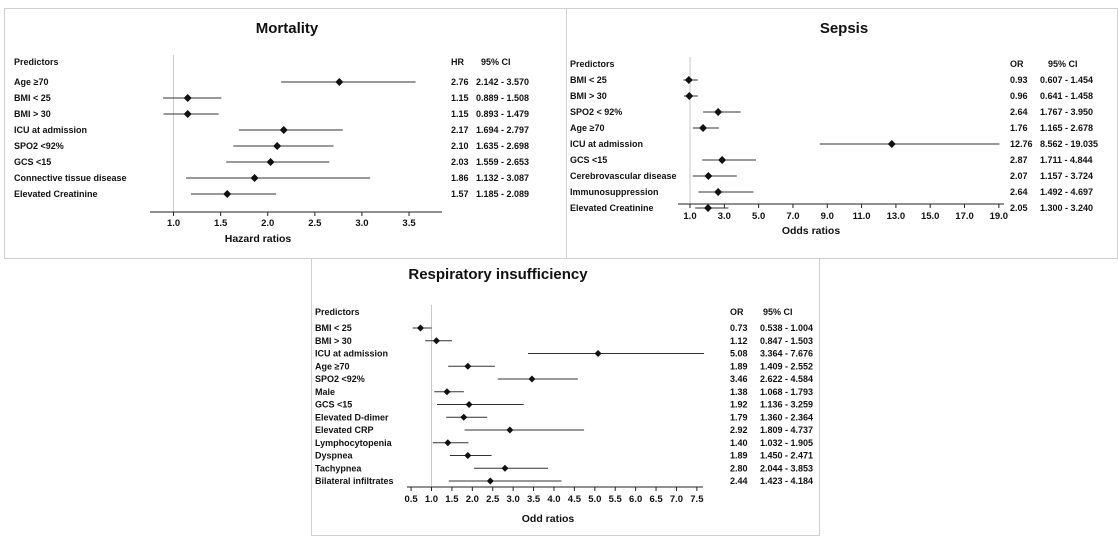  Describe the element at coordinates (502, 82) in the screenshot. I see `ci-value: 2.142 - 3.570` at that location.